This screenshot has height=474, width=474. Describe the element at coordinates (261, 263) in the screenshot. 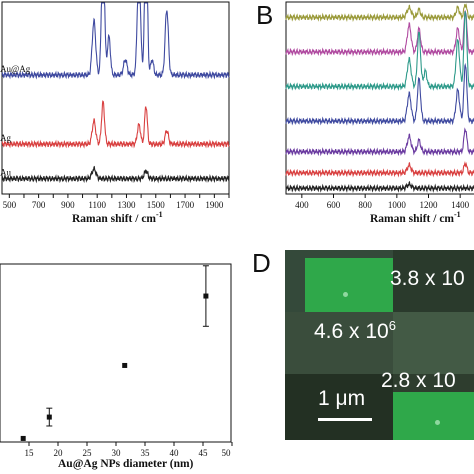

I see `panel-d-letter: D` at that location.